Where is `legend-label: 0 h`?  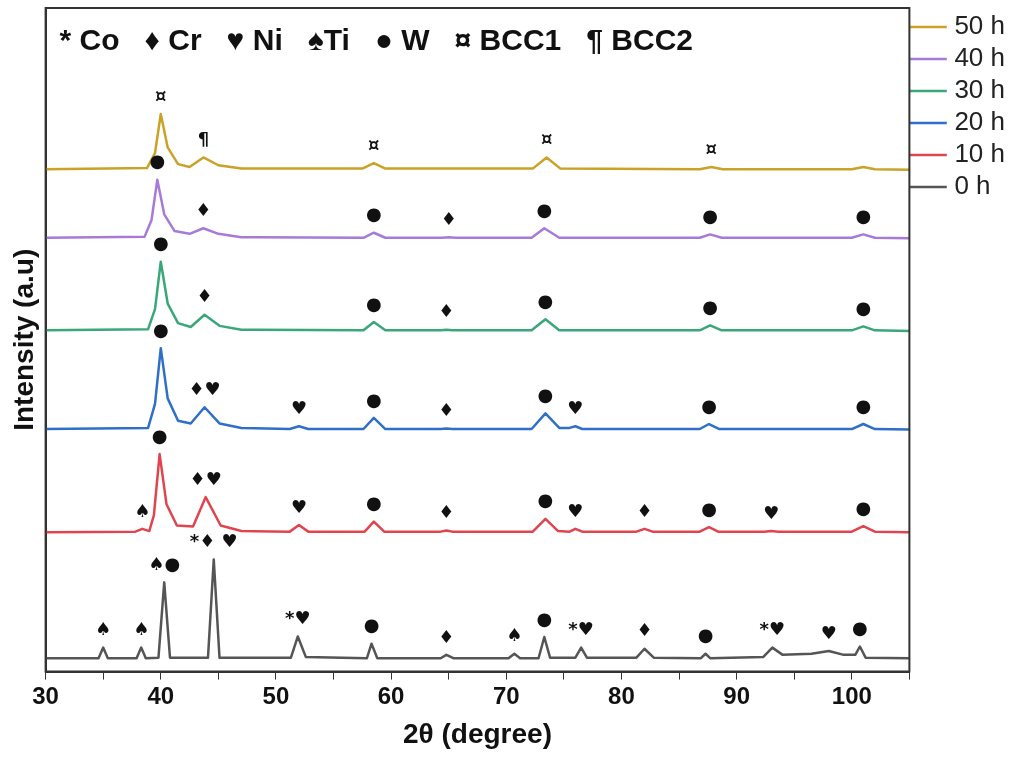 legend-label: 0 h is located at coordinates (972, 185).